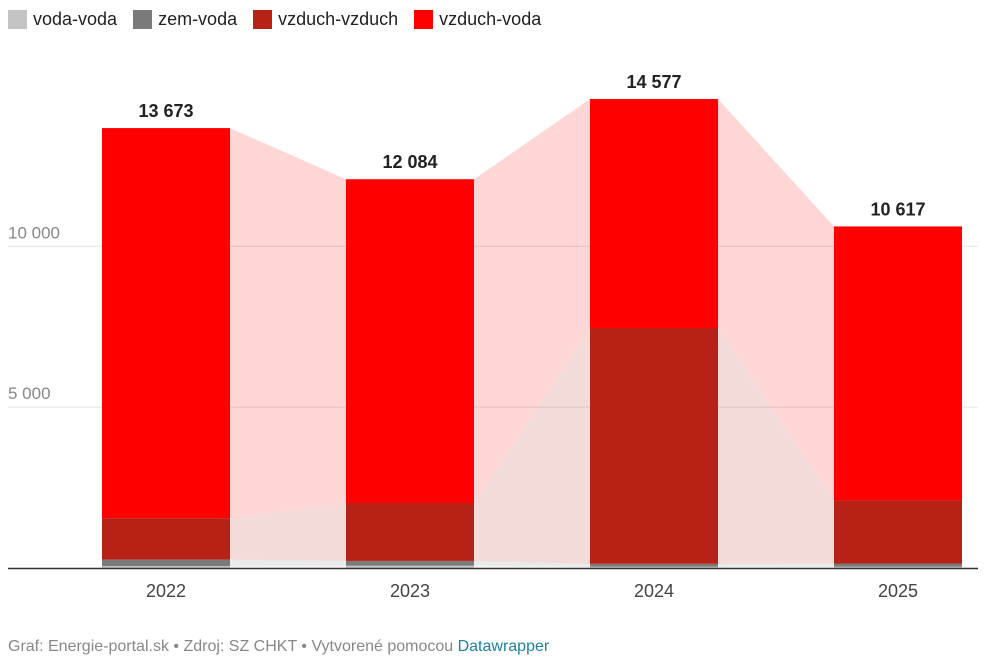 Image resolution: width=1000 pixels, height=666 pixels. What do you see at coordinates (34, 232) in the screenshot?
I see `y-tick-label: 10 000` at bounding box center [34, 232].